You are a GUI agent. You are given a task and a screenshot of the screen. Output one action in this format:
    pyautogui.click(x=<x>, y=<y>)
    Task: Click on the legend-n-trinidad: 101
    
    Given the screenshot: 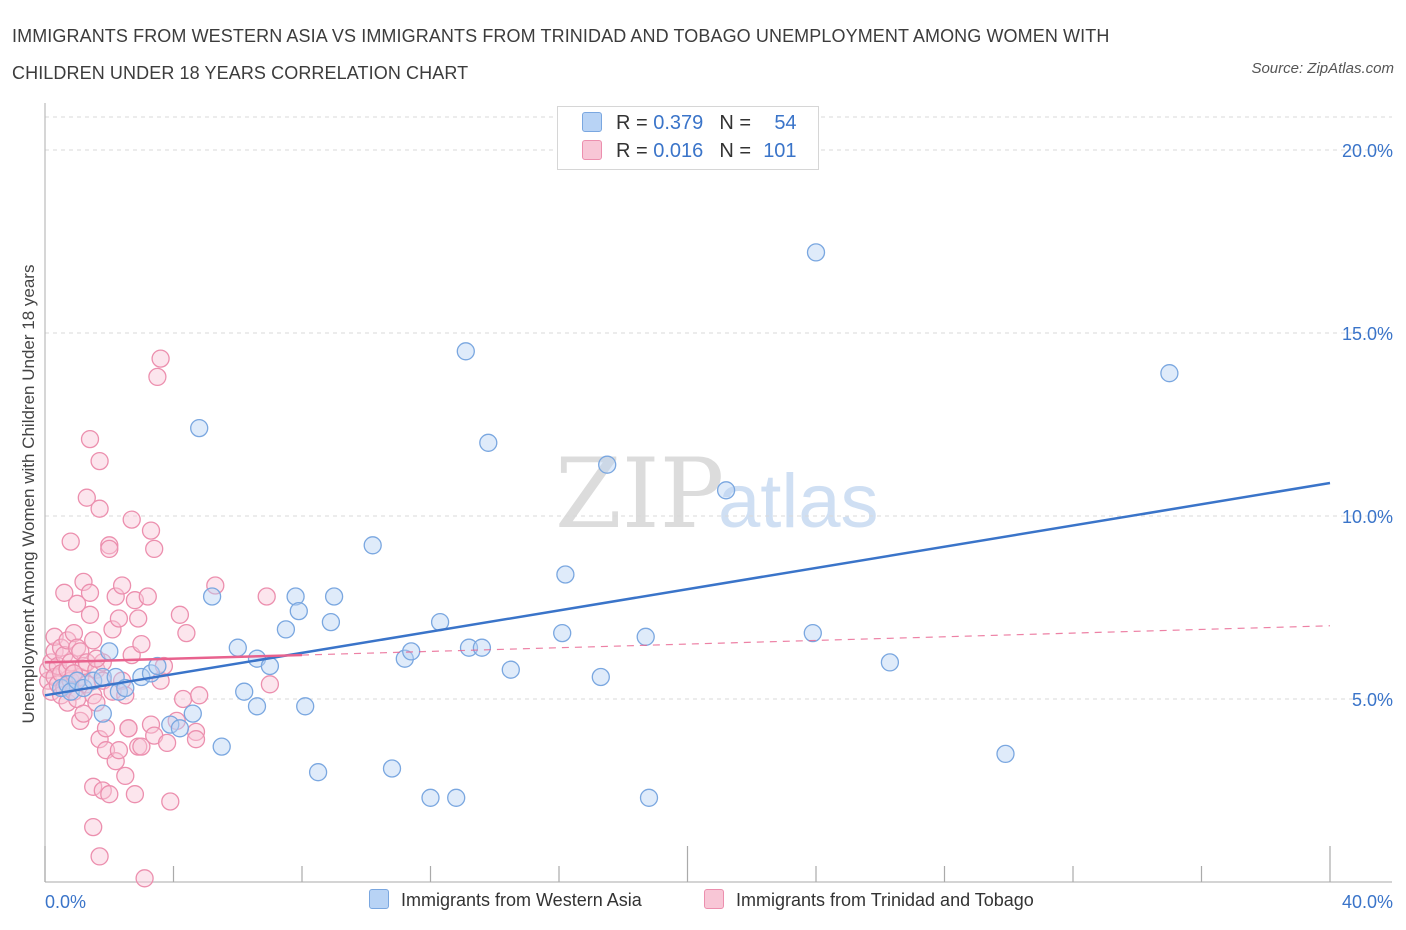 What is the action you would take?
    pyautogui.click(x=780, y=151)
    